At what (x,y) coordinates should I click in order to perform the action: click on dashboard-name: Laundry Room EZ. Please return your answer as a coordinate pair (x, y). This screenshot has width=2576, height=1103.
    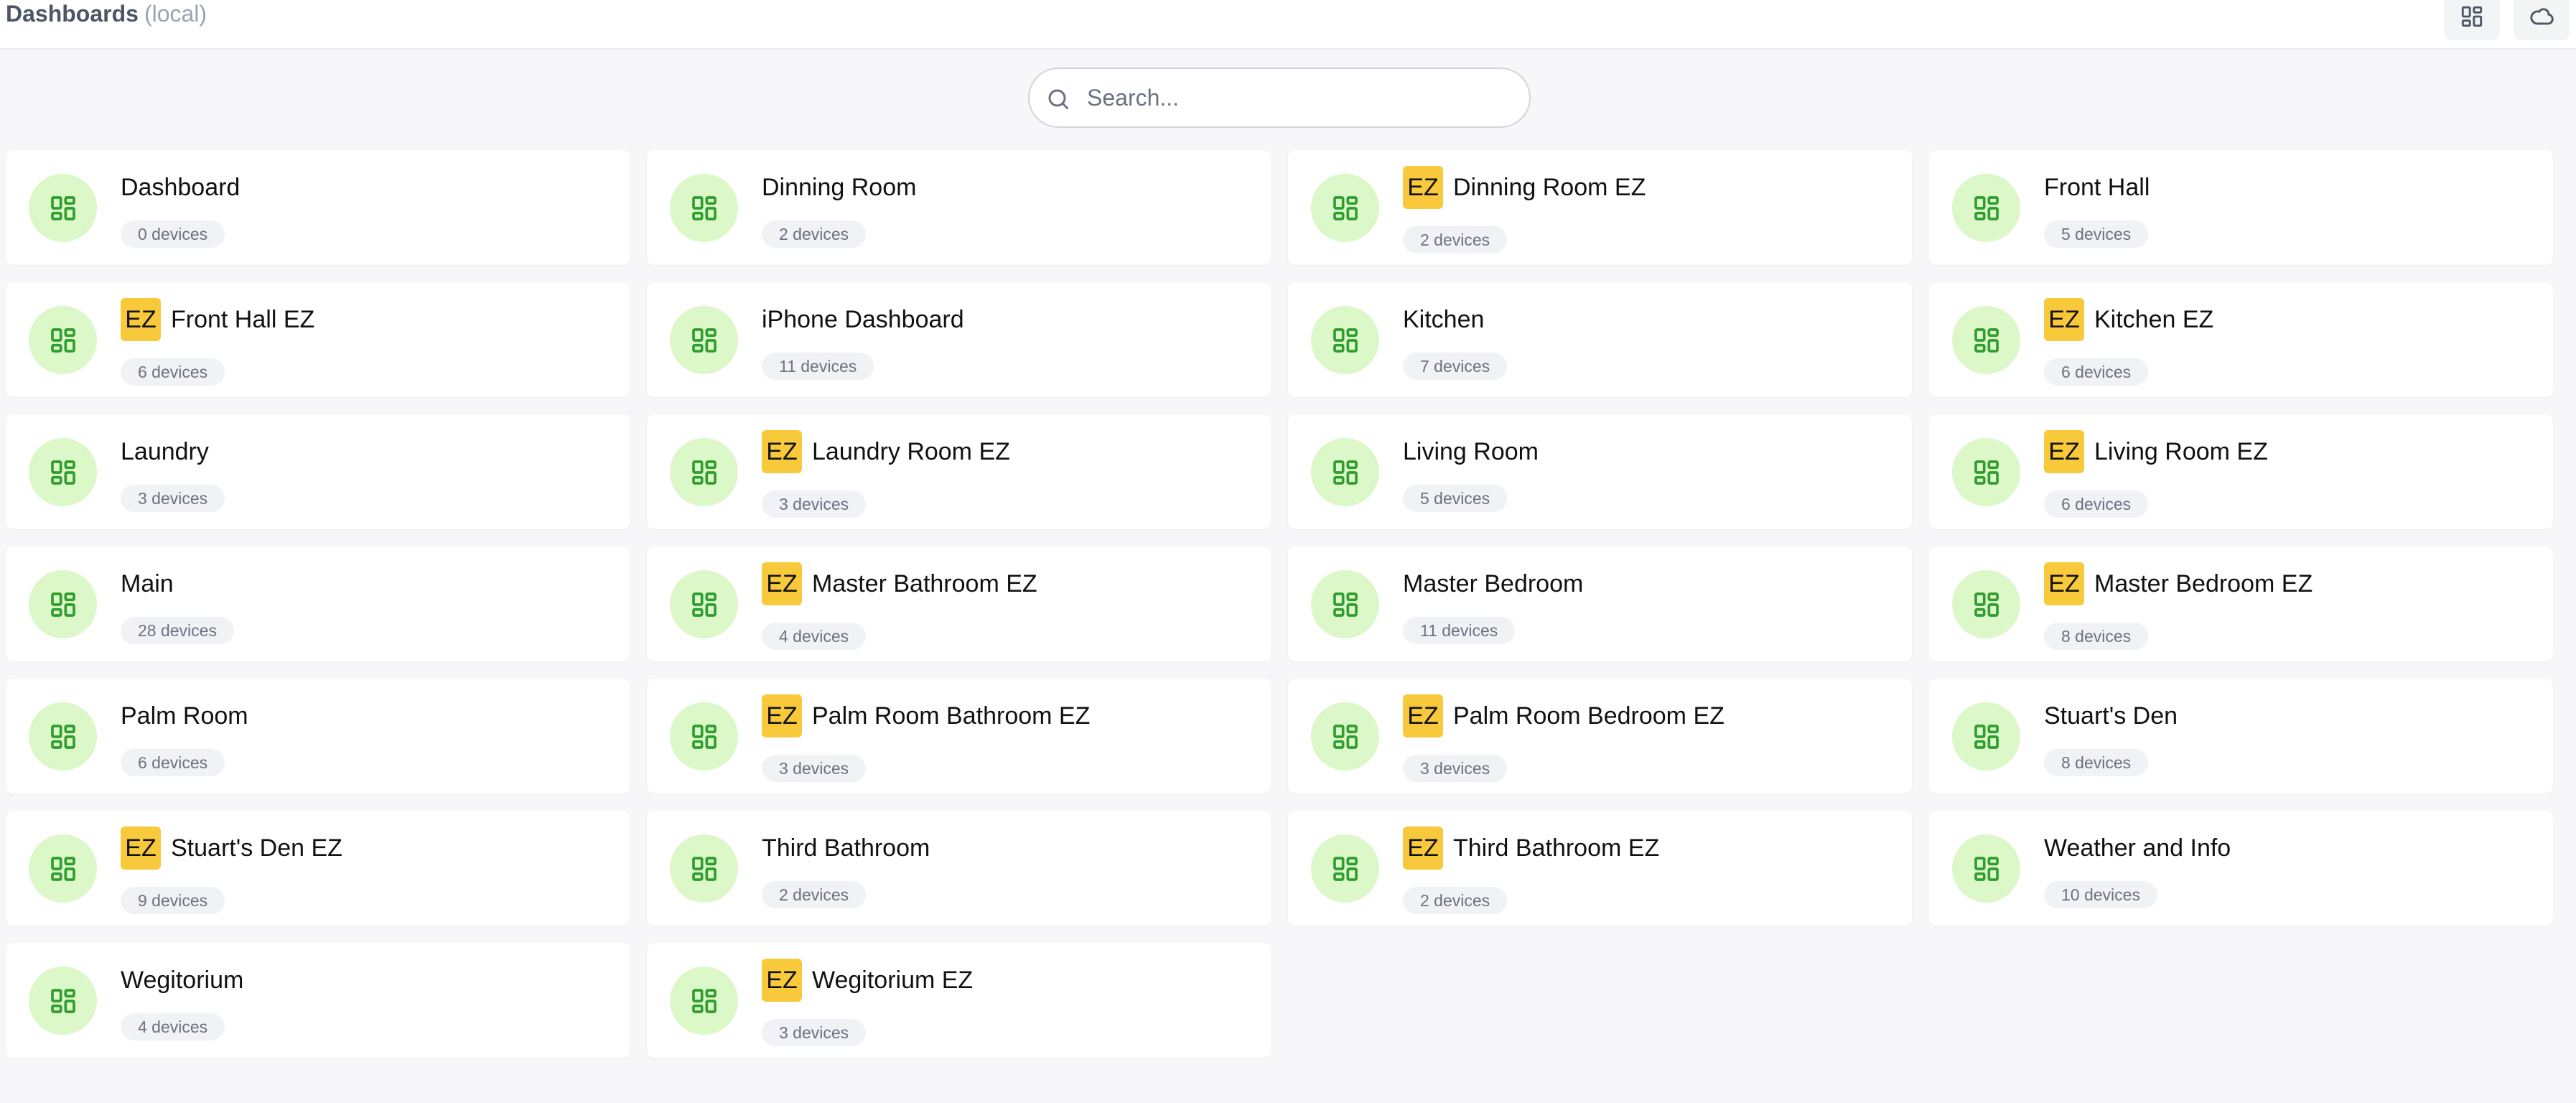
    Looking at the image, I should click on (911, 451).